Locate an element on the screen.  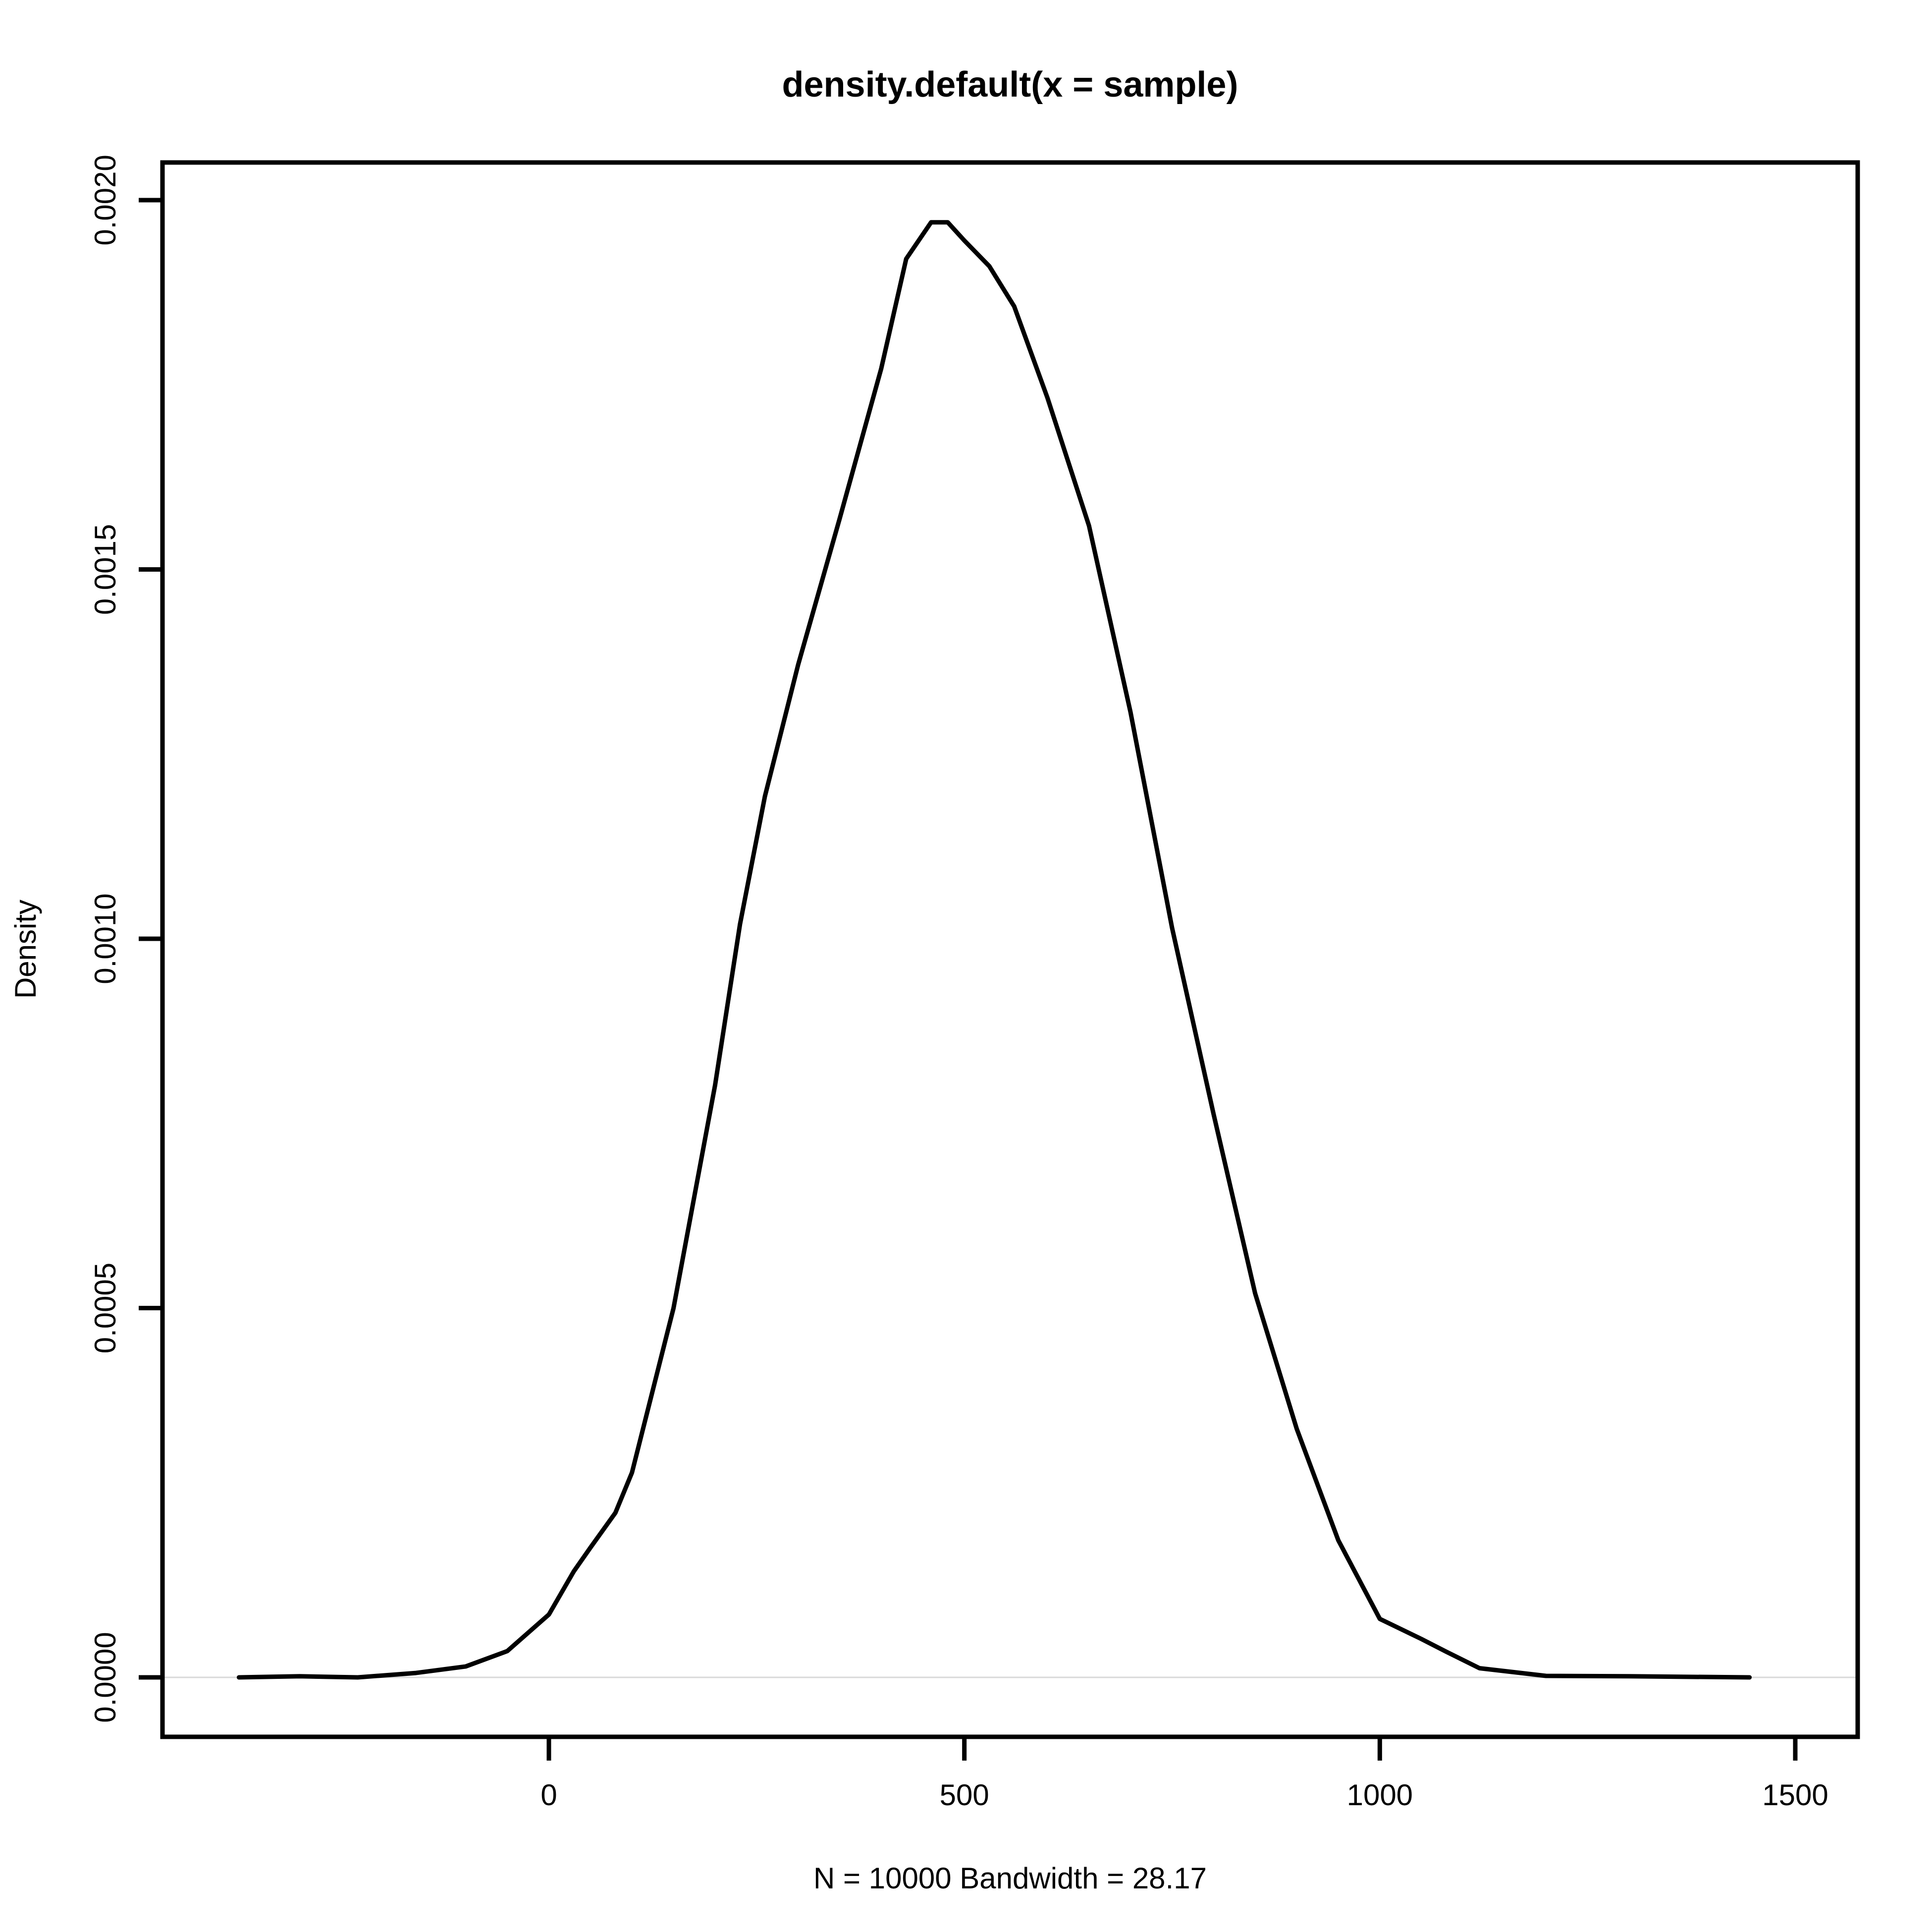
x-tick-label: 1500 is located at coordinates (1795, 1795).